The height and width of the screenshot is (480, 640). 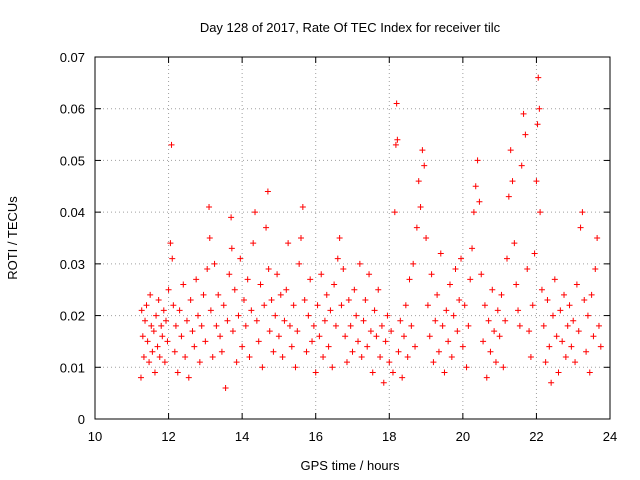 What do you see at coordinates (463, 436) in the screenshot?
I see `x-tick-label: 20` at bounding box center [463, 436].